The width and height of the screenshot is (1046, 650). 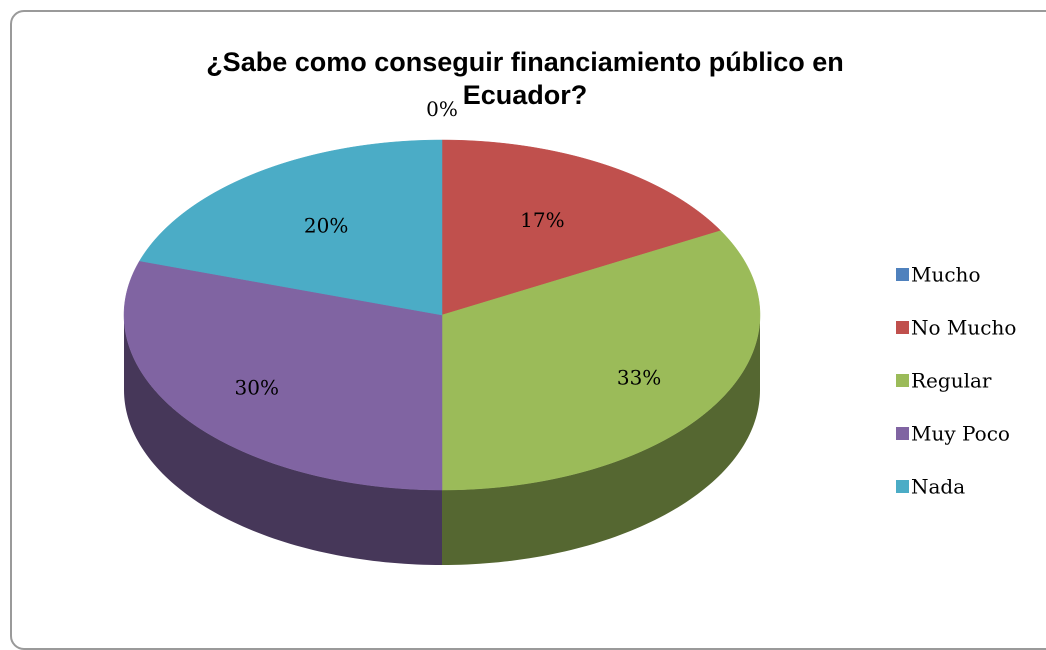 What do you see at coordinates (639, 378) in the screenshot?
I see `data-label: 33%` at bounding box center [639, 378].